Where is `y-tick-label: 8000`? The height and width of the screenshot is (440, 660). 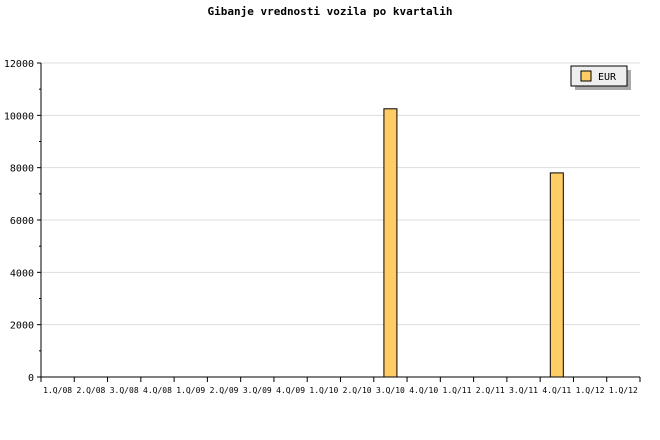 y-tick-label: 8000 is located at coordinates (22, 169).